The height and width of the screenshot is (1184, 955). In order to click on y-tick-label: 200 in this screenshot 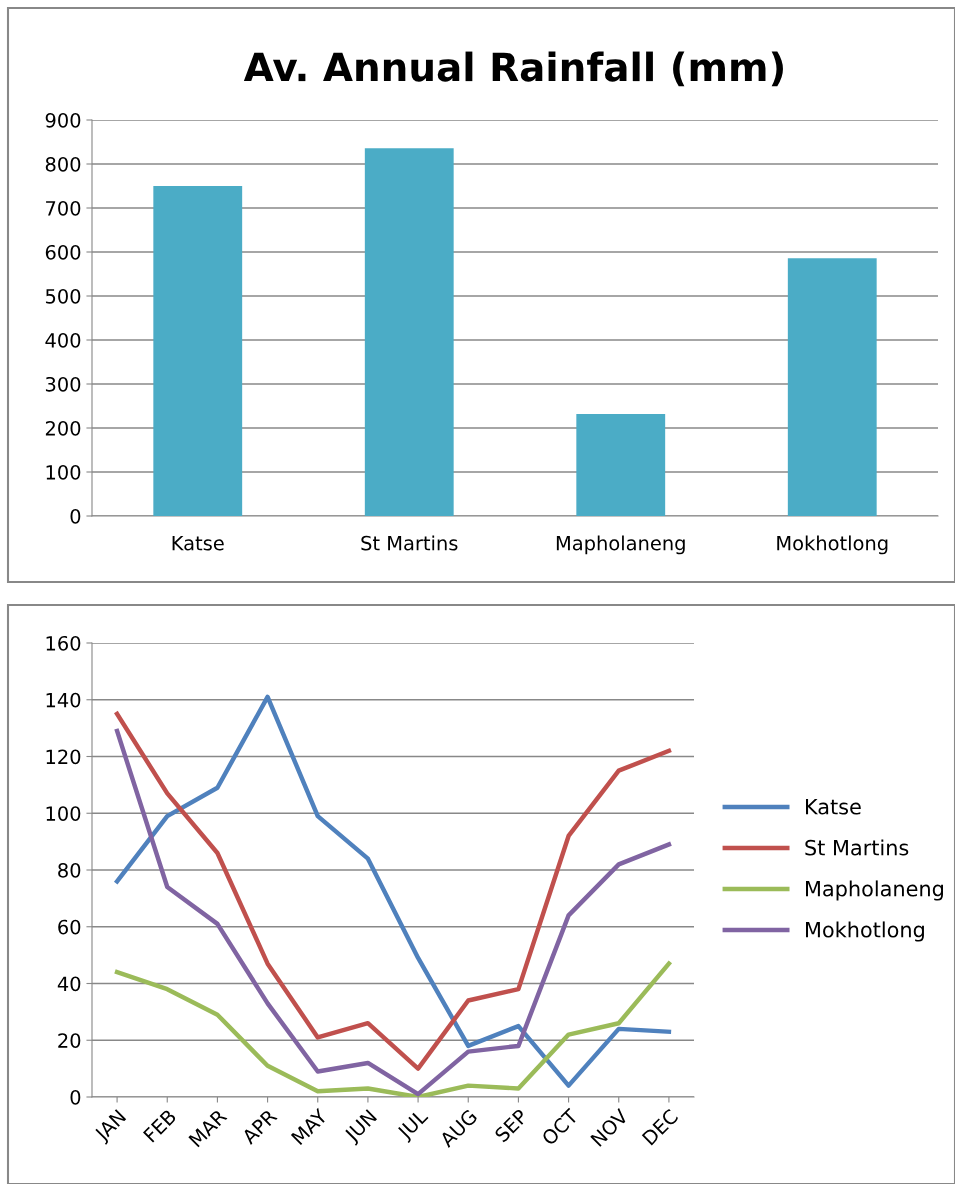, I will do `click(63, 428)`.